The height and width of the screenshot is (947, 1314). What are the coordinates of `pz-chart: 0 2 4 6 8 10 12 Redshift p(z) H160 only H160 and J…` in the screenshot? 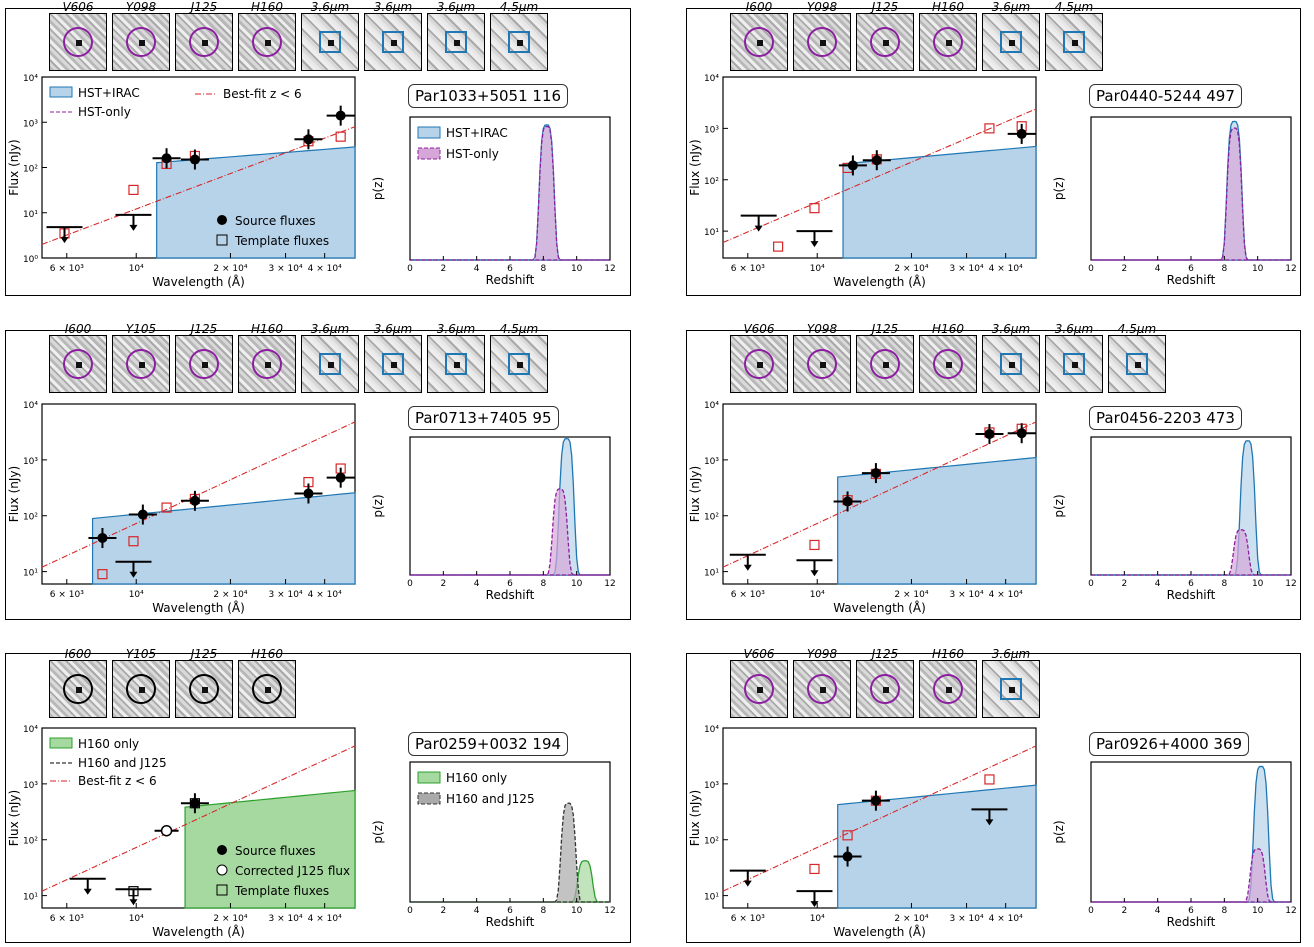 It's located at (493, 845).